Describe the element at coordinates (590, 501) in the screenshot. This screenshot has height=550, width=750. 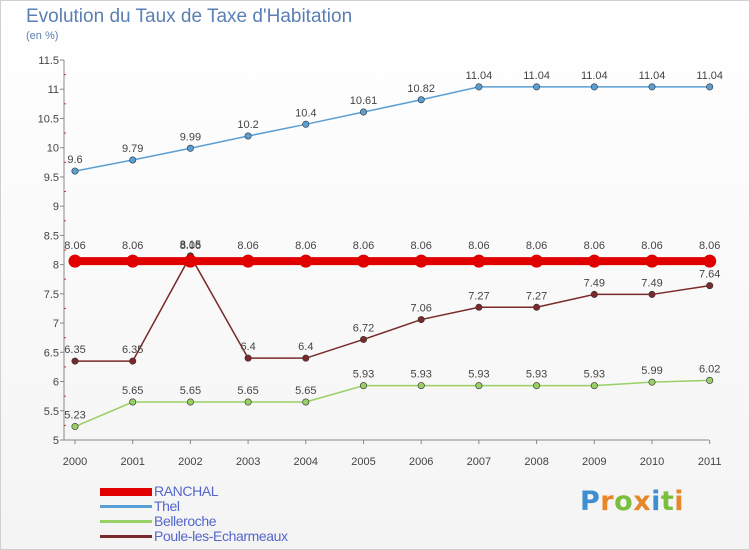
I see `logo-letter: P` at that location.